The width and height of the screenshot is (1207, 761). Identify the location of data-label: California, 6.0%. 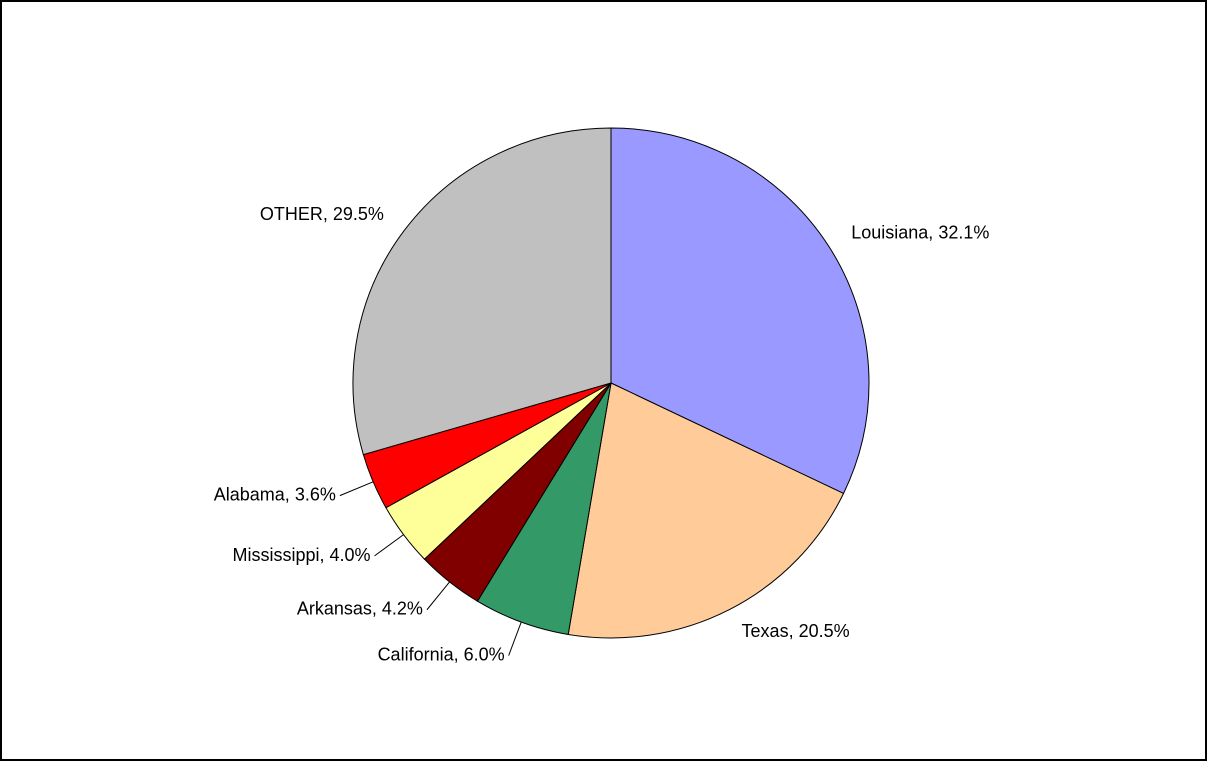
(441, 654).